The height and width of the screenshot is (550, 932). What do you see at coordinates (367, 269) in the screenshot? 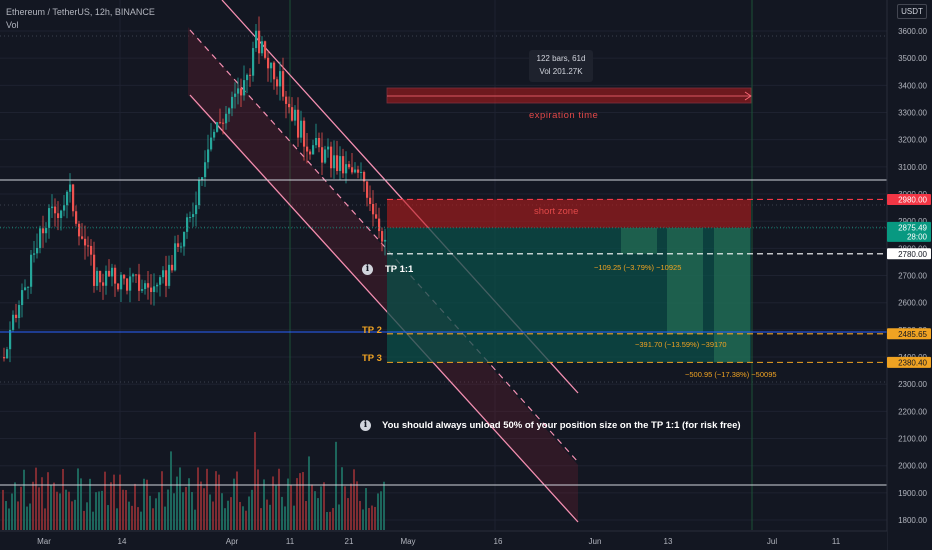
I see `info-icon: i` at bounding box center [367, 269].